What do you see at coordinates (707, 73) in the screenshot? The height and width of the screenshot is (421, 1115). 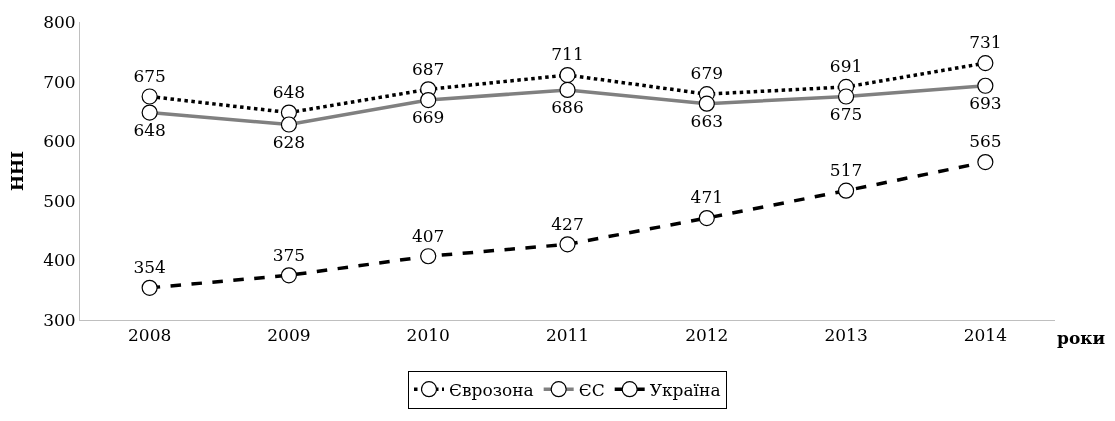 I see `data-label: 679` at bounding box center [707, 73].